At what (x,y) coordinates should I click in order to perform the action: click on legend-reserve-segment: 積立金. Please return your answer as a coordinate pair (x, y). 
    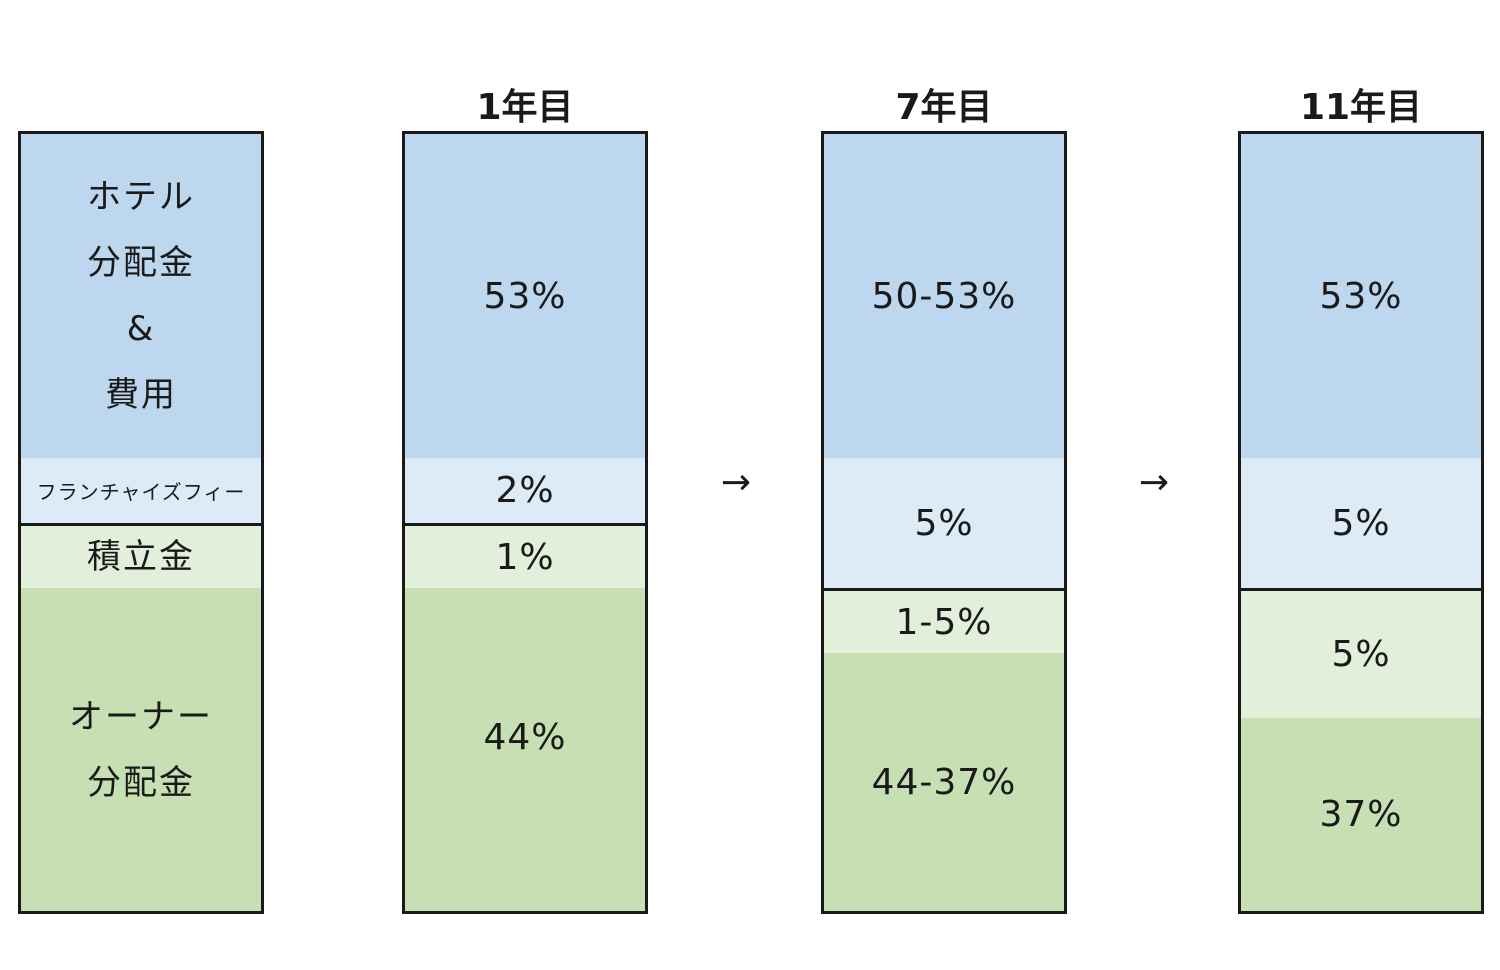
    Looking at the image, I should click on (141, 557).